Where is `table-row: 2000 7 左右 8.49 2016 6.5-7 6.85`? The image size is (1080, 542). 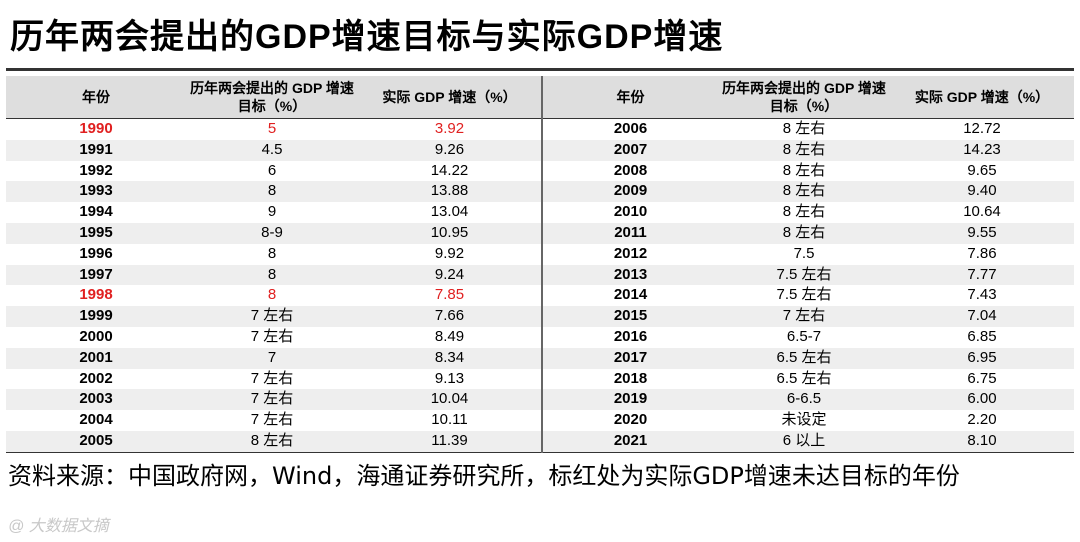
table-row: 2000 7 左右 8.49 2016 6.5-7 6.85 is located at coordinates (540, 337).